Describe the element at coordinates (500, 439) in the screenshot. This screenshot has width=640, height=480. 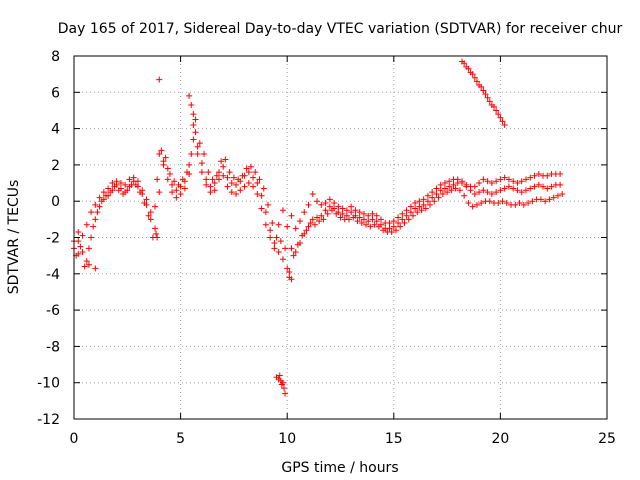
I see `x-tick-label: 20` at that location.